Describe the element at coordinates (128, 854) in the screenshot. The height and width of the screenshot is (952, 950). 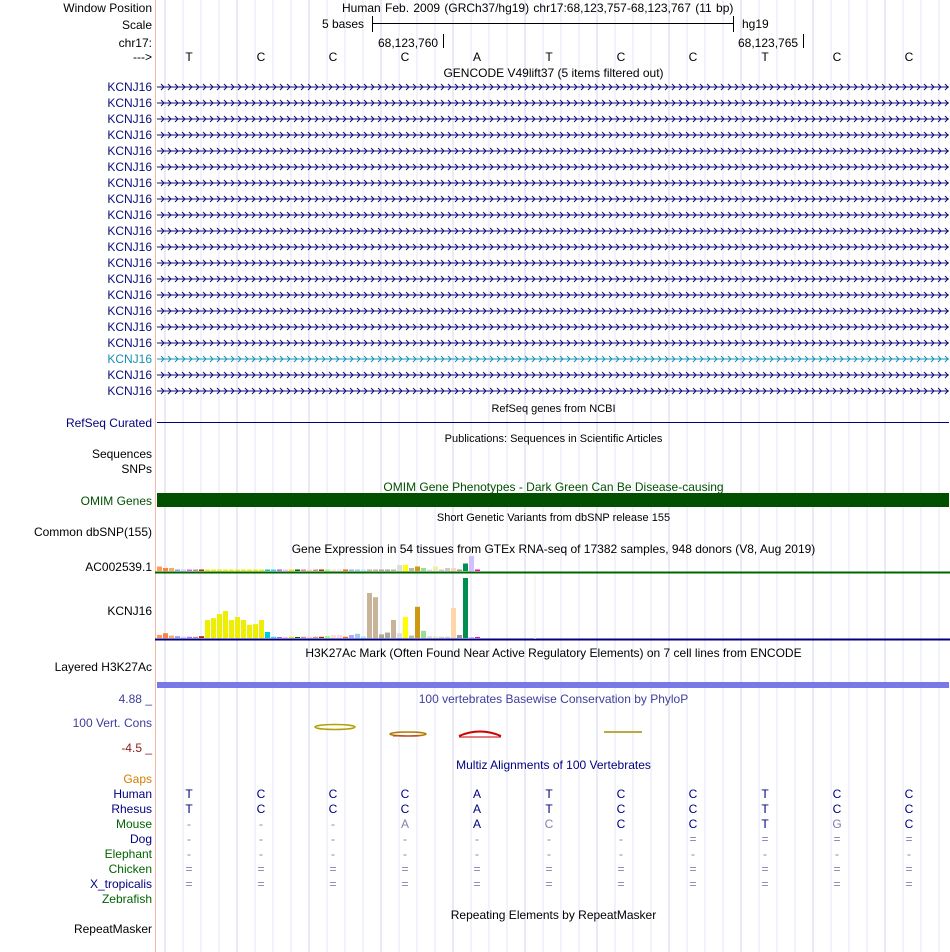
I see `species-label: Elephant` at that location.